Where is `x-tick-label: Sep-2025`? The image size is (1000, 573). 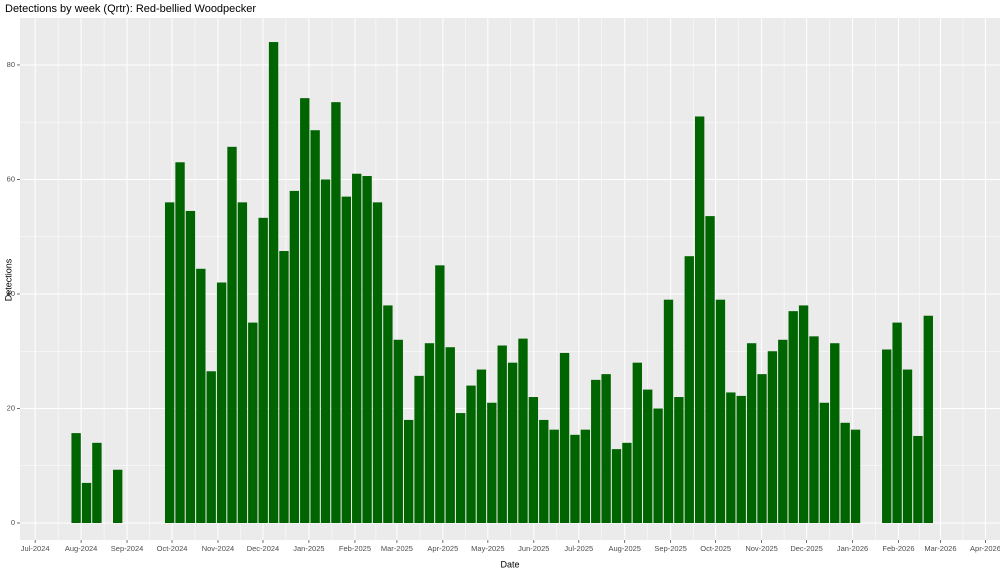
x-tick-label: Sep-2025 is located at coordinates (670, 548).